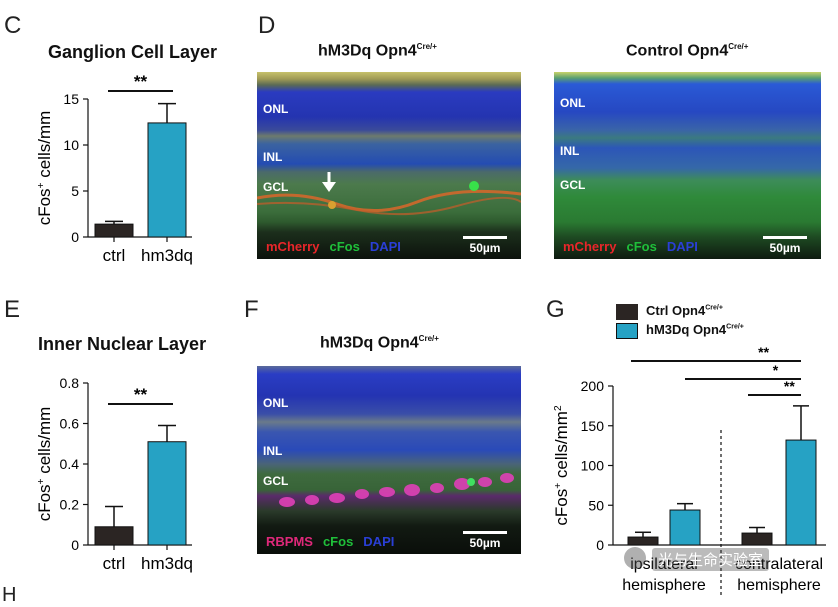 Image resolution: width=838 pixels, height=607 pixels. I want to click on y-tick-label: 10, so click(71, 145).